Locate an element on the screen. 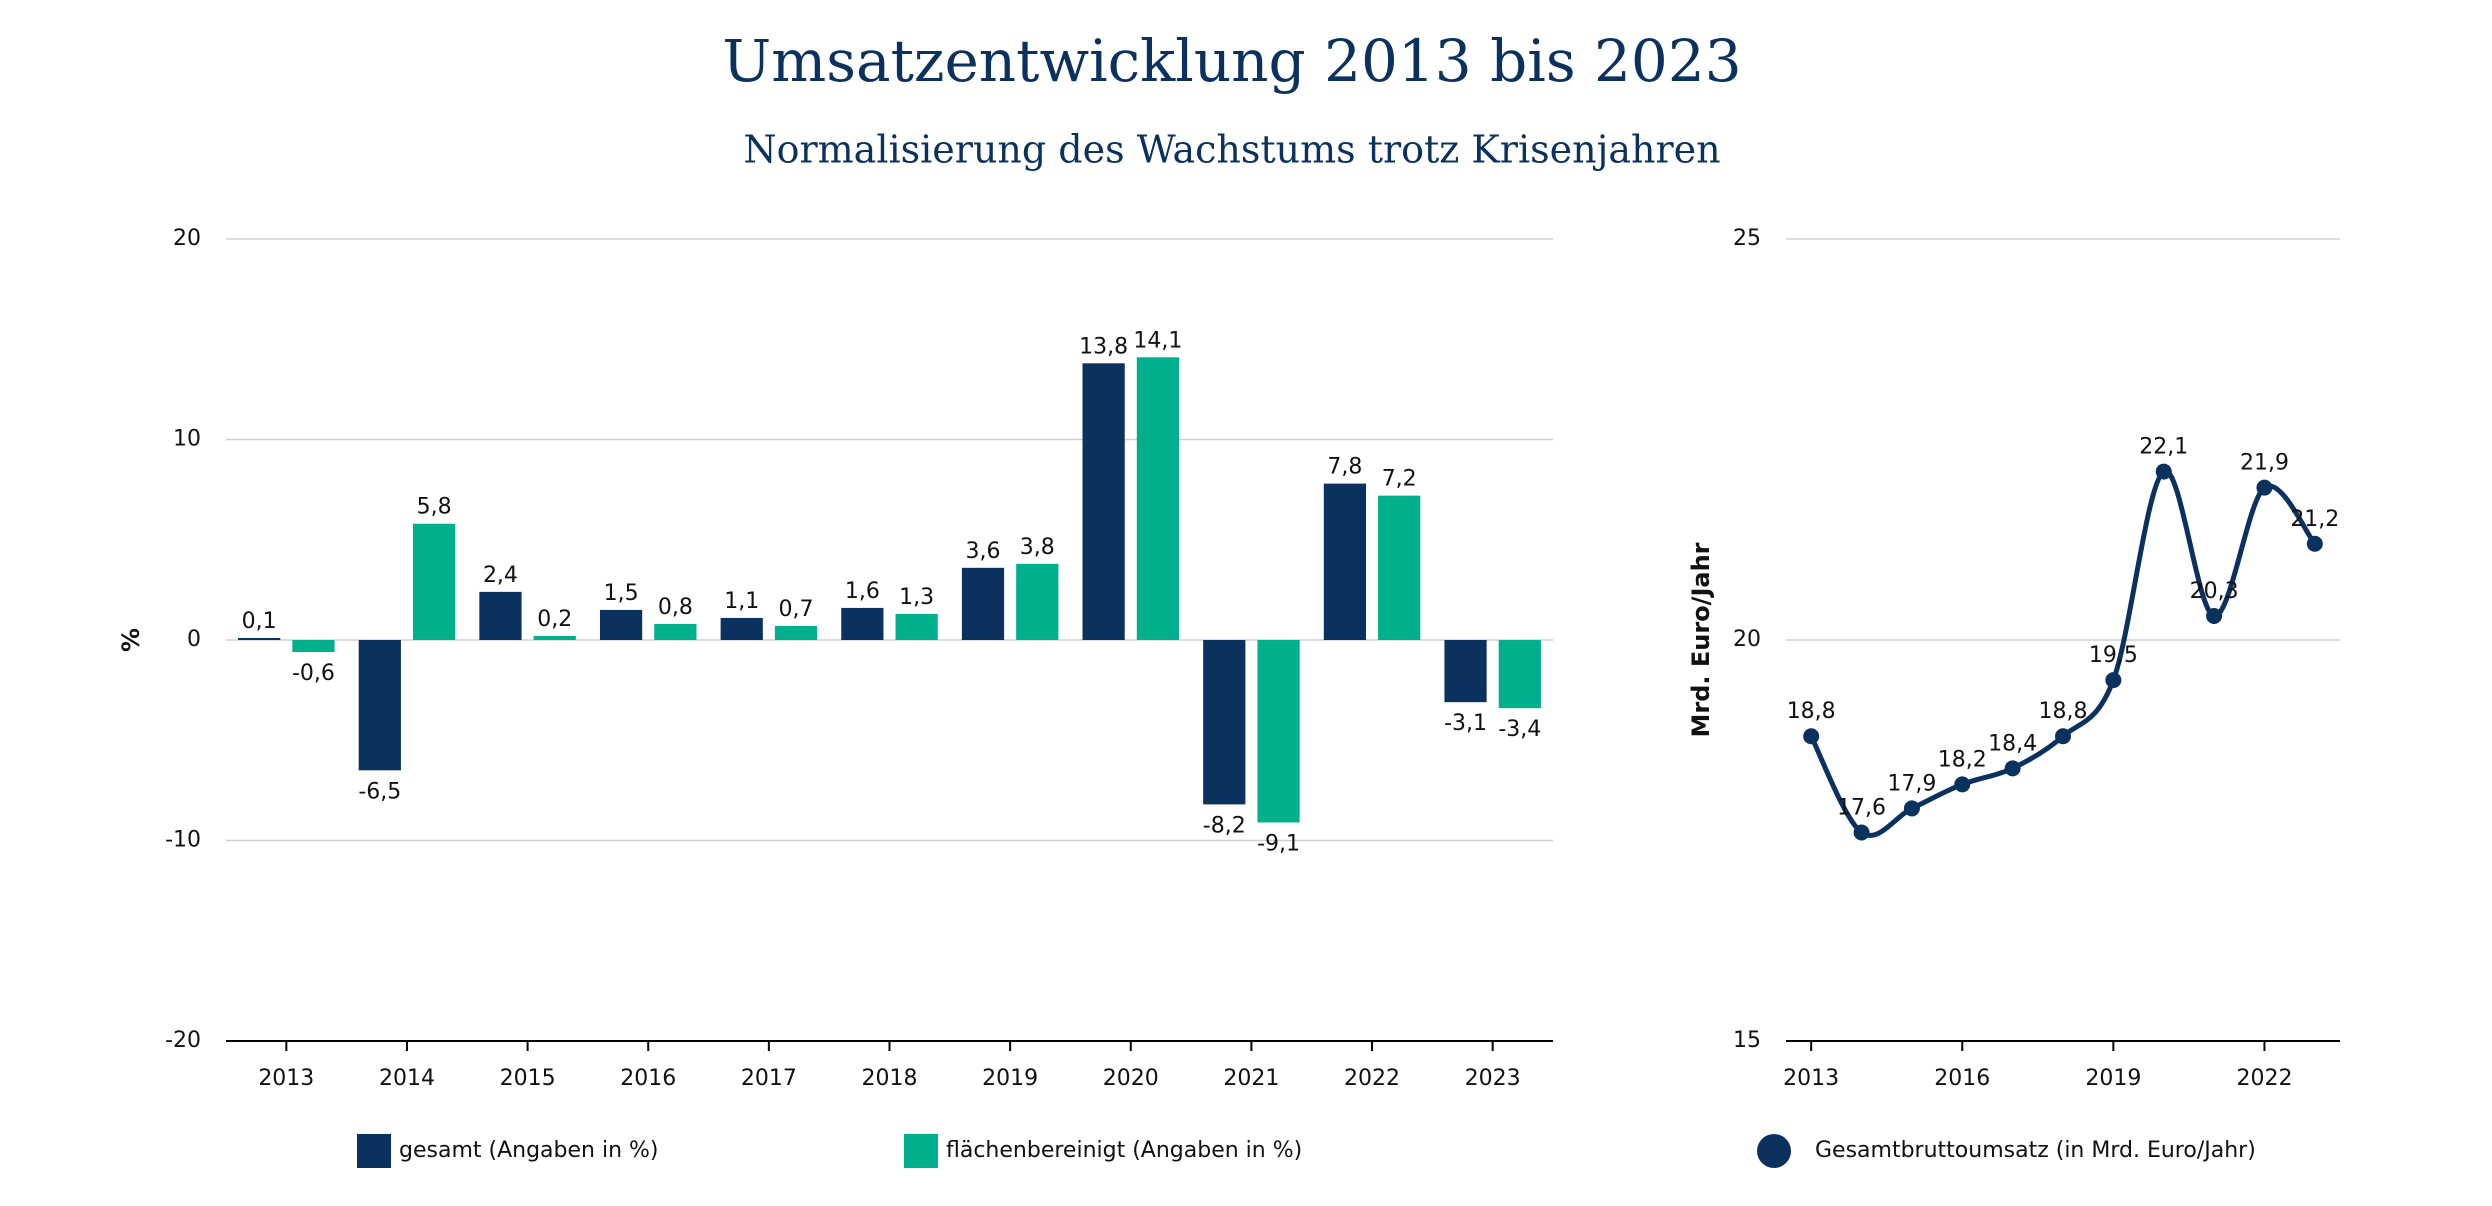 The height and width of the screenshot is (1206, 2492). data-label: 21,2 is located at coordinates (2314, 519).